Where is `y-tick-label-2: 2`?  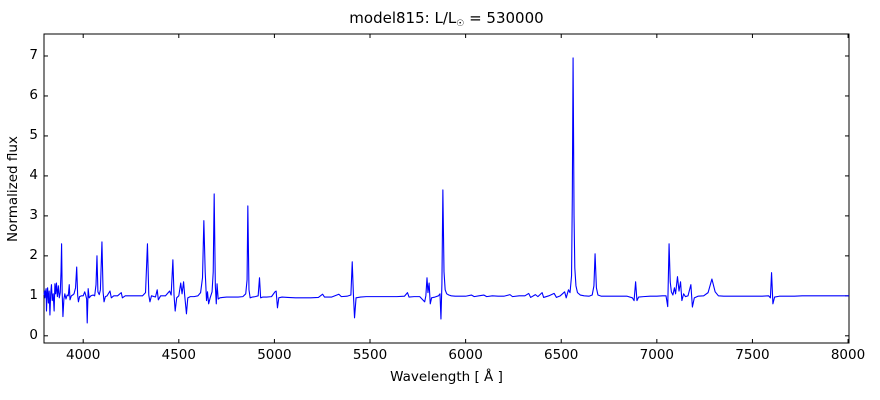
y-tick-label-2: 2 is located at coordinates (33, 254).